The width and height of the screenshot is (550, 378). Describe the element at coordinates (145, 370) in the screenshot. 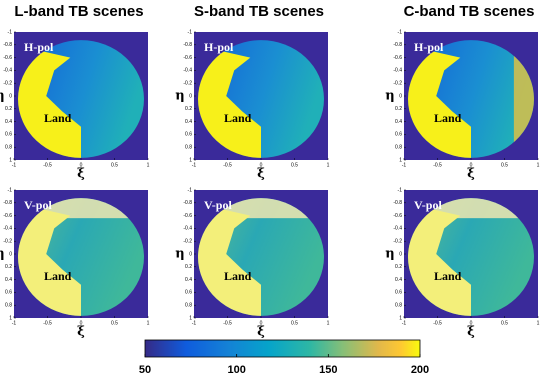

I see `colorbar-tick-label: 50` at that location.